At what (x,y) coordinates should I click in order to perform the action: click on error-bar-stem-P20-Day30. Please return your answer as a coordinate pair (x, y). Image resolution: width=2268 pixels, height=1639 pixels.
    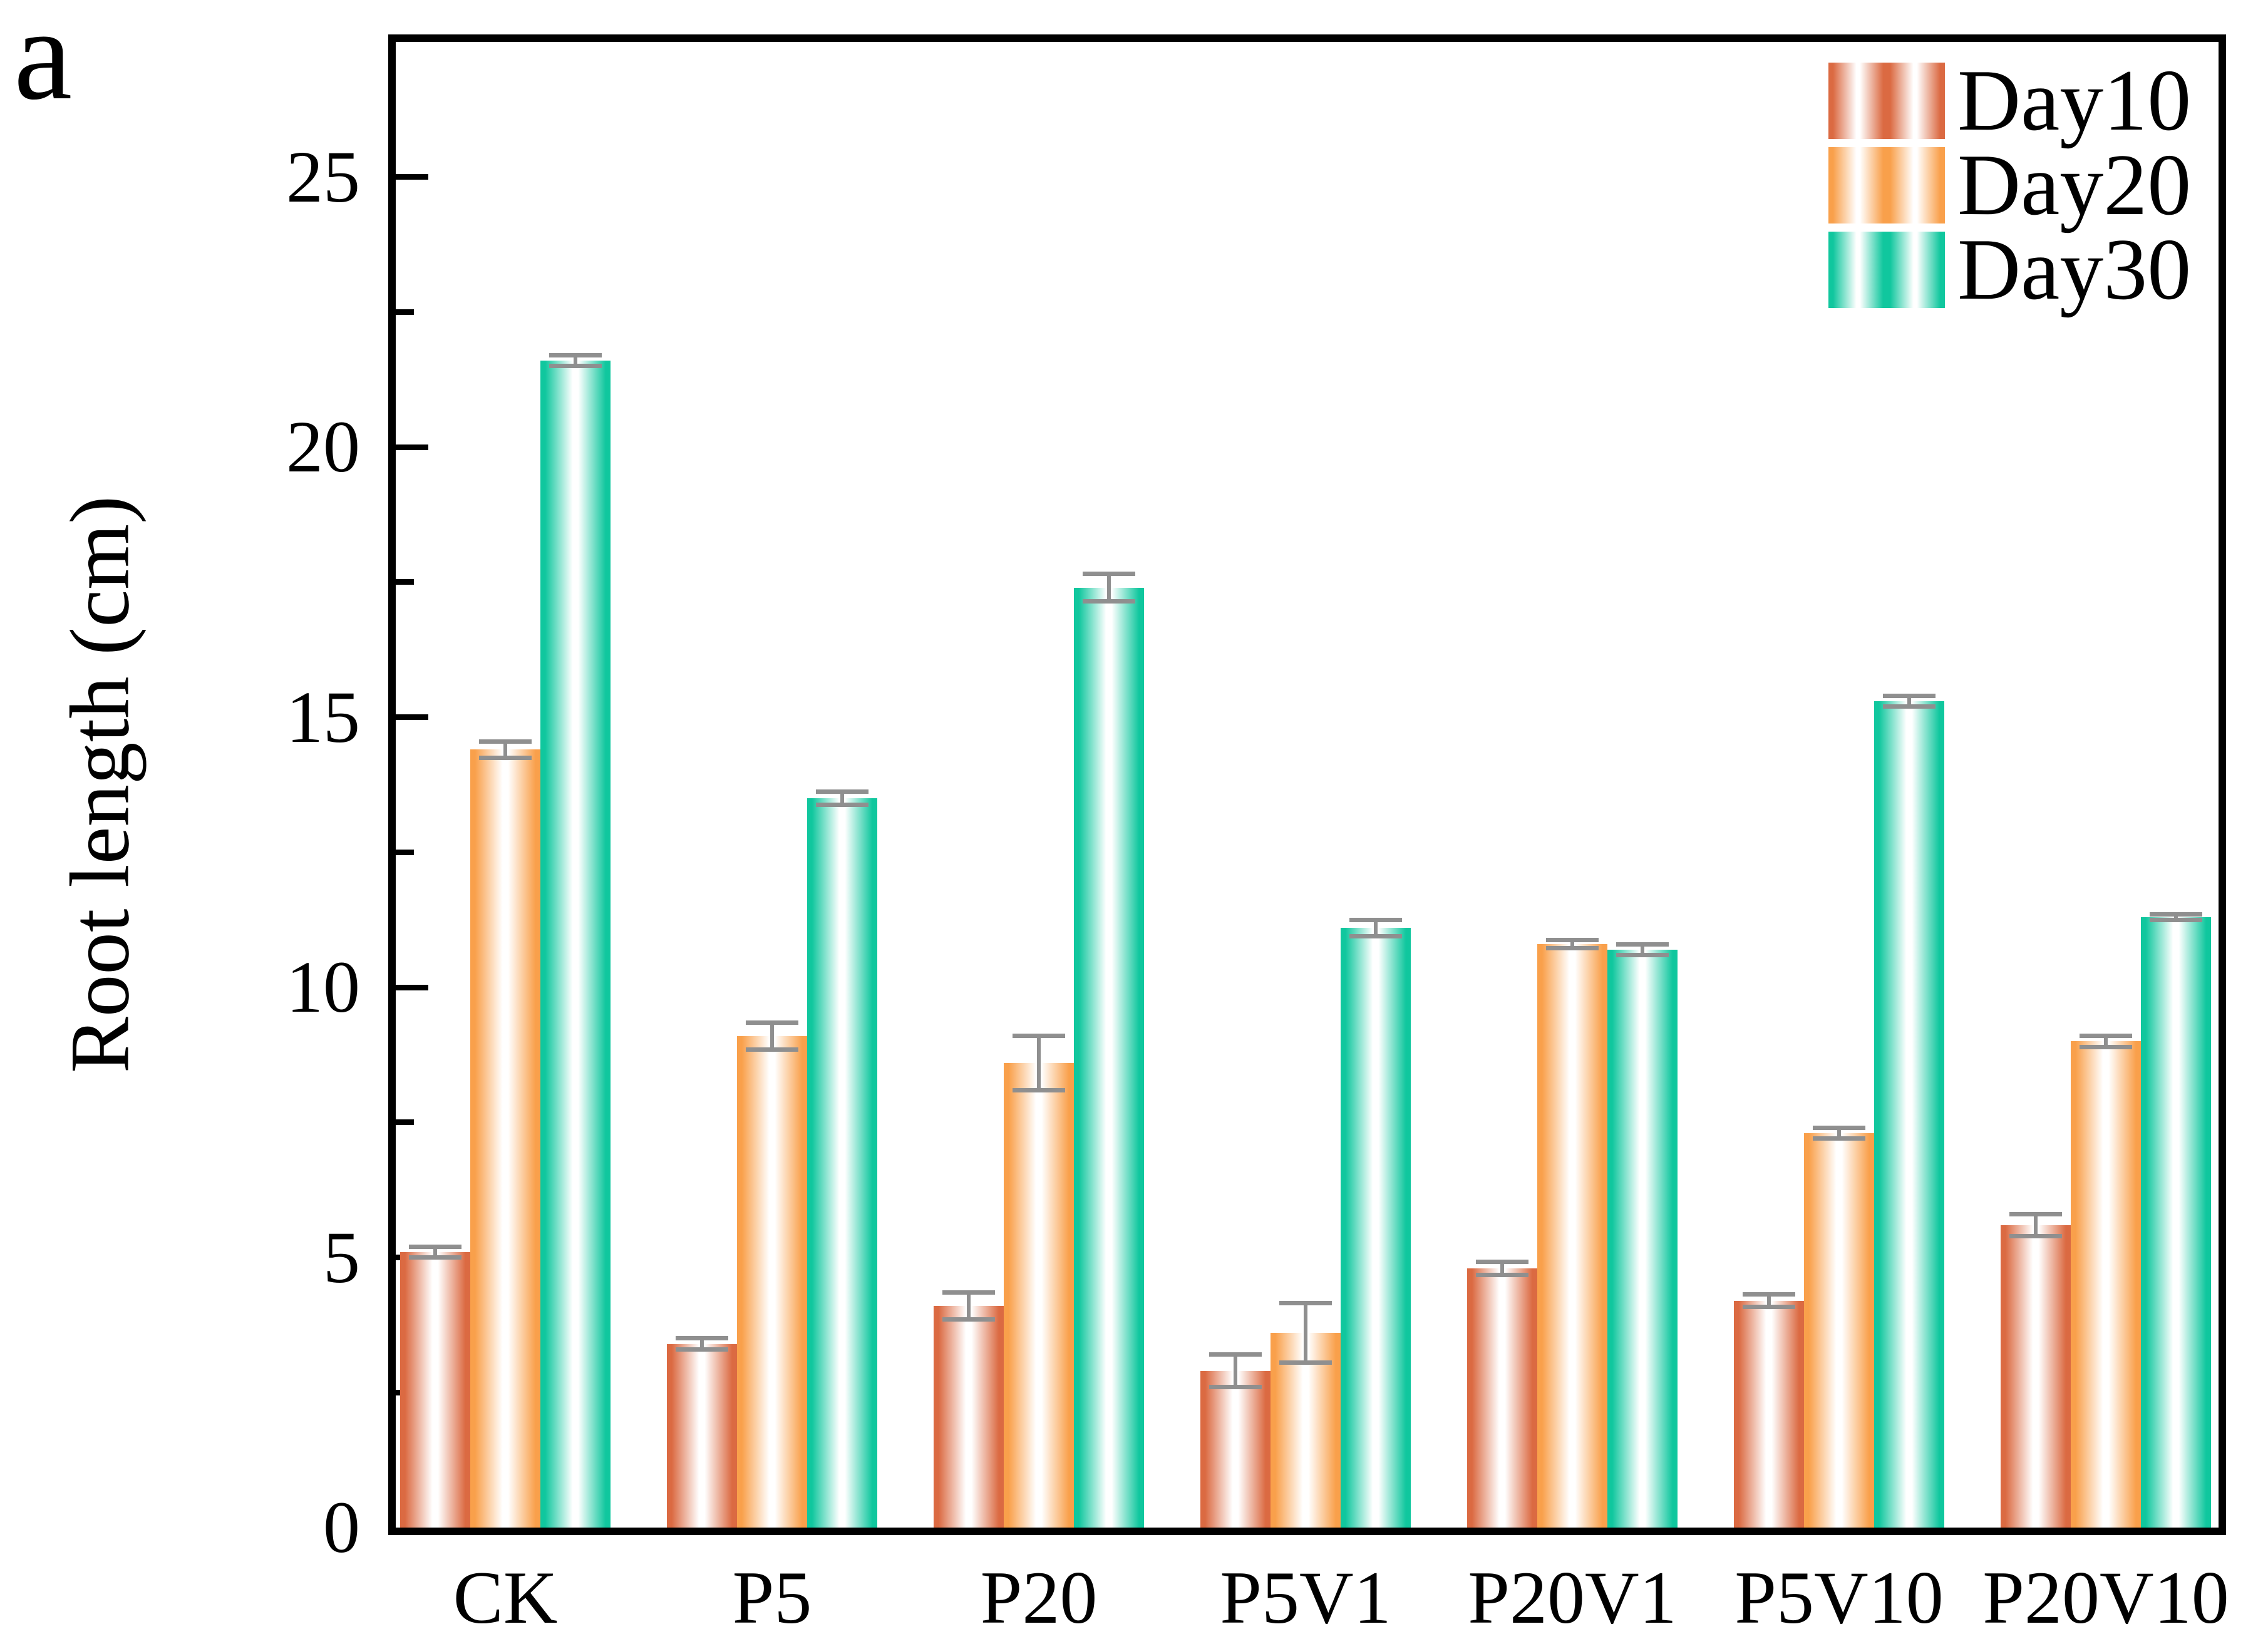
    Looking at the image, I should click on (1109, 587).